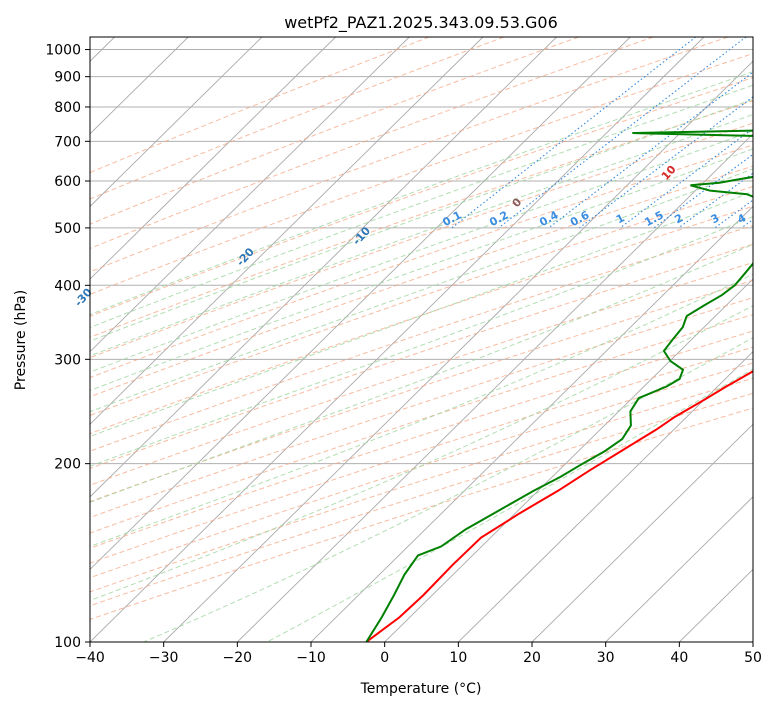  What do you see at coordinates (67, 78) in the screenshot?
I see `y-tick-label: 900` at bounding box center [67, 78].